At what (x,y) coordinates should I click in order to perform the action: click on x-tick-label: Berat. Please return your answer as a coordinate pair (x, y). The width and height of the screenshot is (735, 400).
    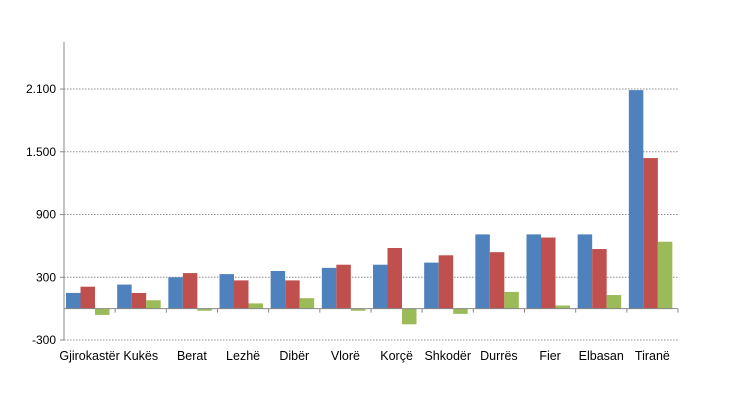
    Looking at the image, I should click on (192, 356).